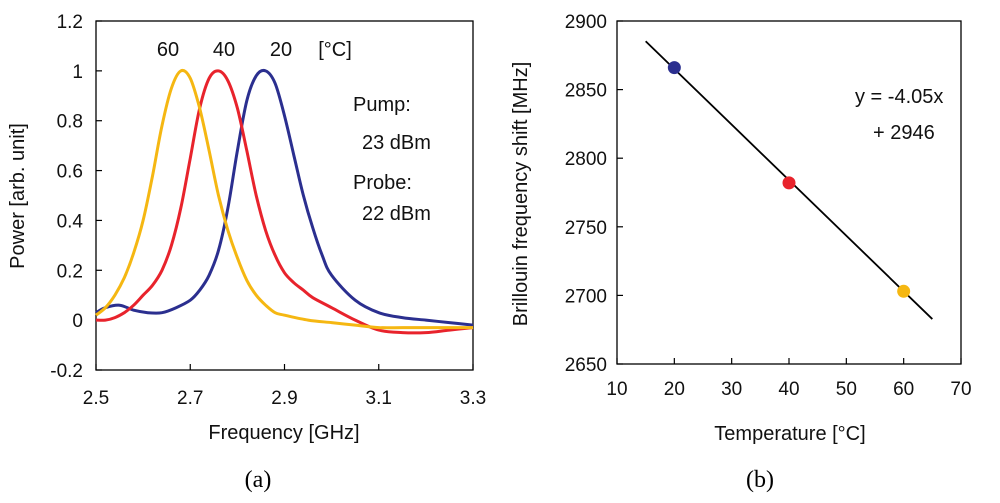  Describe the element at coordinates (168, 50) in the screenshot. I see `curve-label-60: 60` at that location.